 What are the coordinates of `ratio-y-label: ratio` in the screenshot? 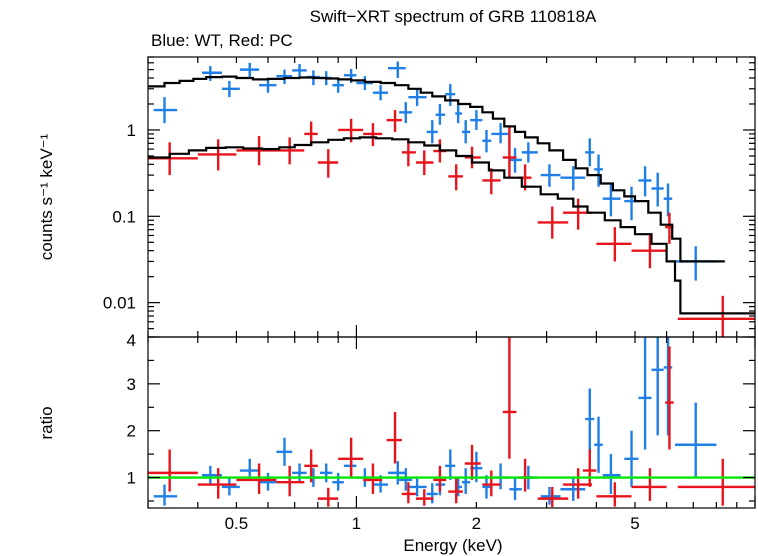 It's located at (46, 422).